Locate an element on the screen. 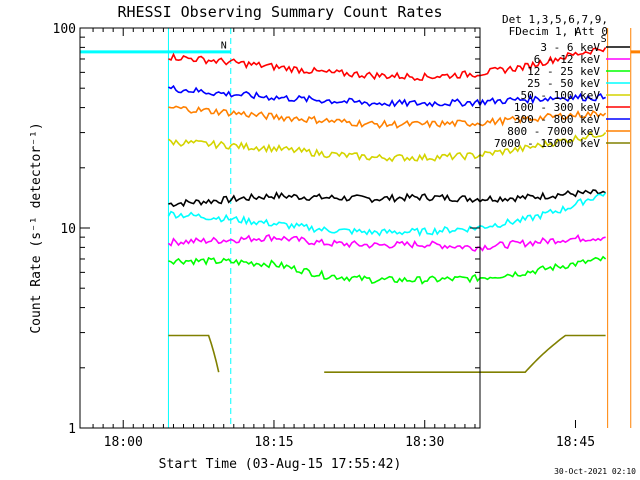 The image size is (640, 480). legend-label-2: 12 - 25 keV is located at coordinates (563, 71).